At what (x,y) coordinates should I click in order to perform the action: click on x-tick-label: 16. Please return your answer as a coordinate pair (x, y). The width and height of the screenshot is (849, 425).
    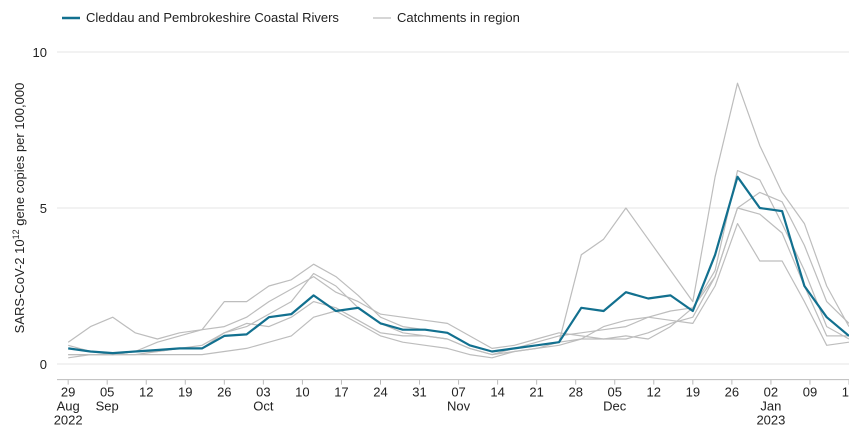
    Looking at the image, I should click on (845, 392).